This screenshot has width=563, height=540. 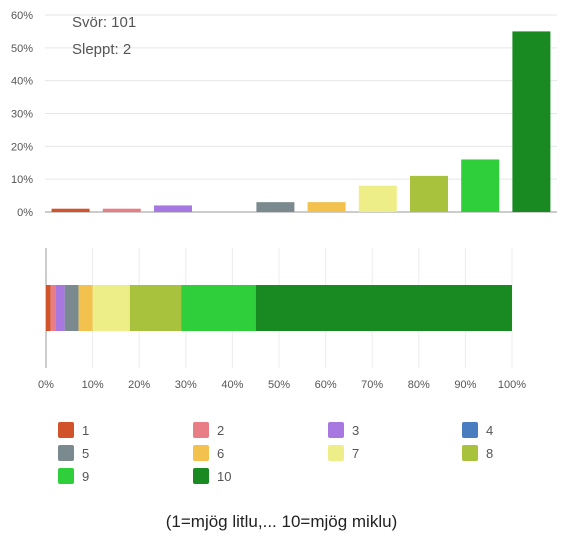 What do you see at coordinates (22, 147) in the screenshot?
I see `top-y-tick-label: 20%` at bounding box center [22, 147].